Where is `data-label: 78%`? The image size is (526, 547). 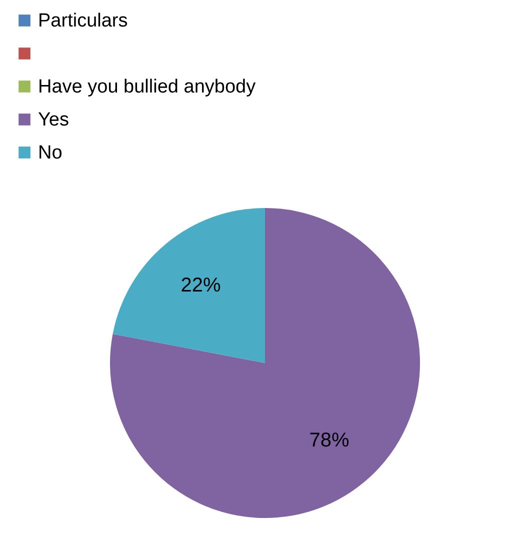 data-label: 78% is located at coordinates (329, 441).